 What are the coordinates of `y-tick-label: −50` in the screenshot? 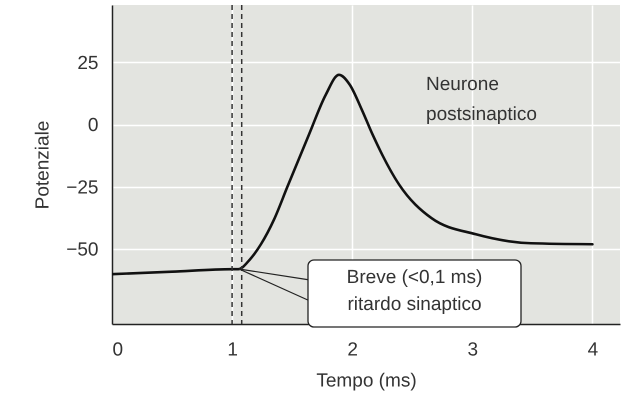 It's located at (82, 250).